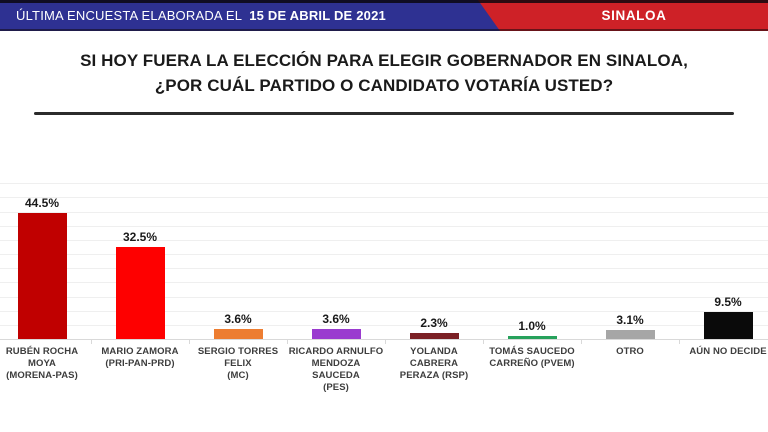 This screenshot has width=768, height=432. I want to click on bar-column: 1.0%, so click(532, 254).